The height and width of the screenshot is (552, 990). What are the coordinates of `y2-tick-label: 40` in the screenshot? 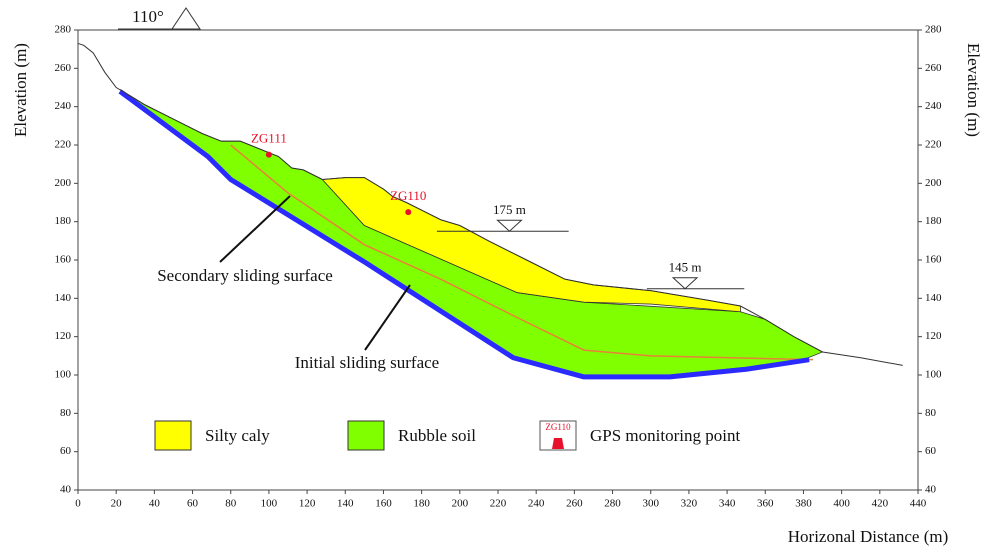 It's located at (931, 490).